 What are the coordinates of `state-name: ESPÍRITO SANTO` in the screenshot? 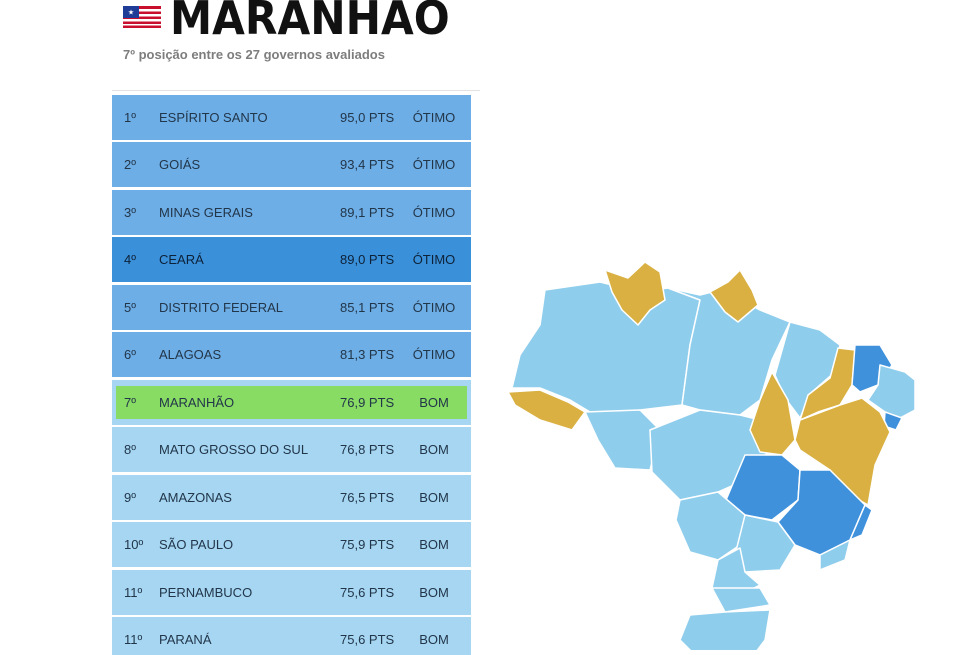 It's located at (213, 117).